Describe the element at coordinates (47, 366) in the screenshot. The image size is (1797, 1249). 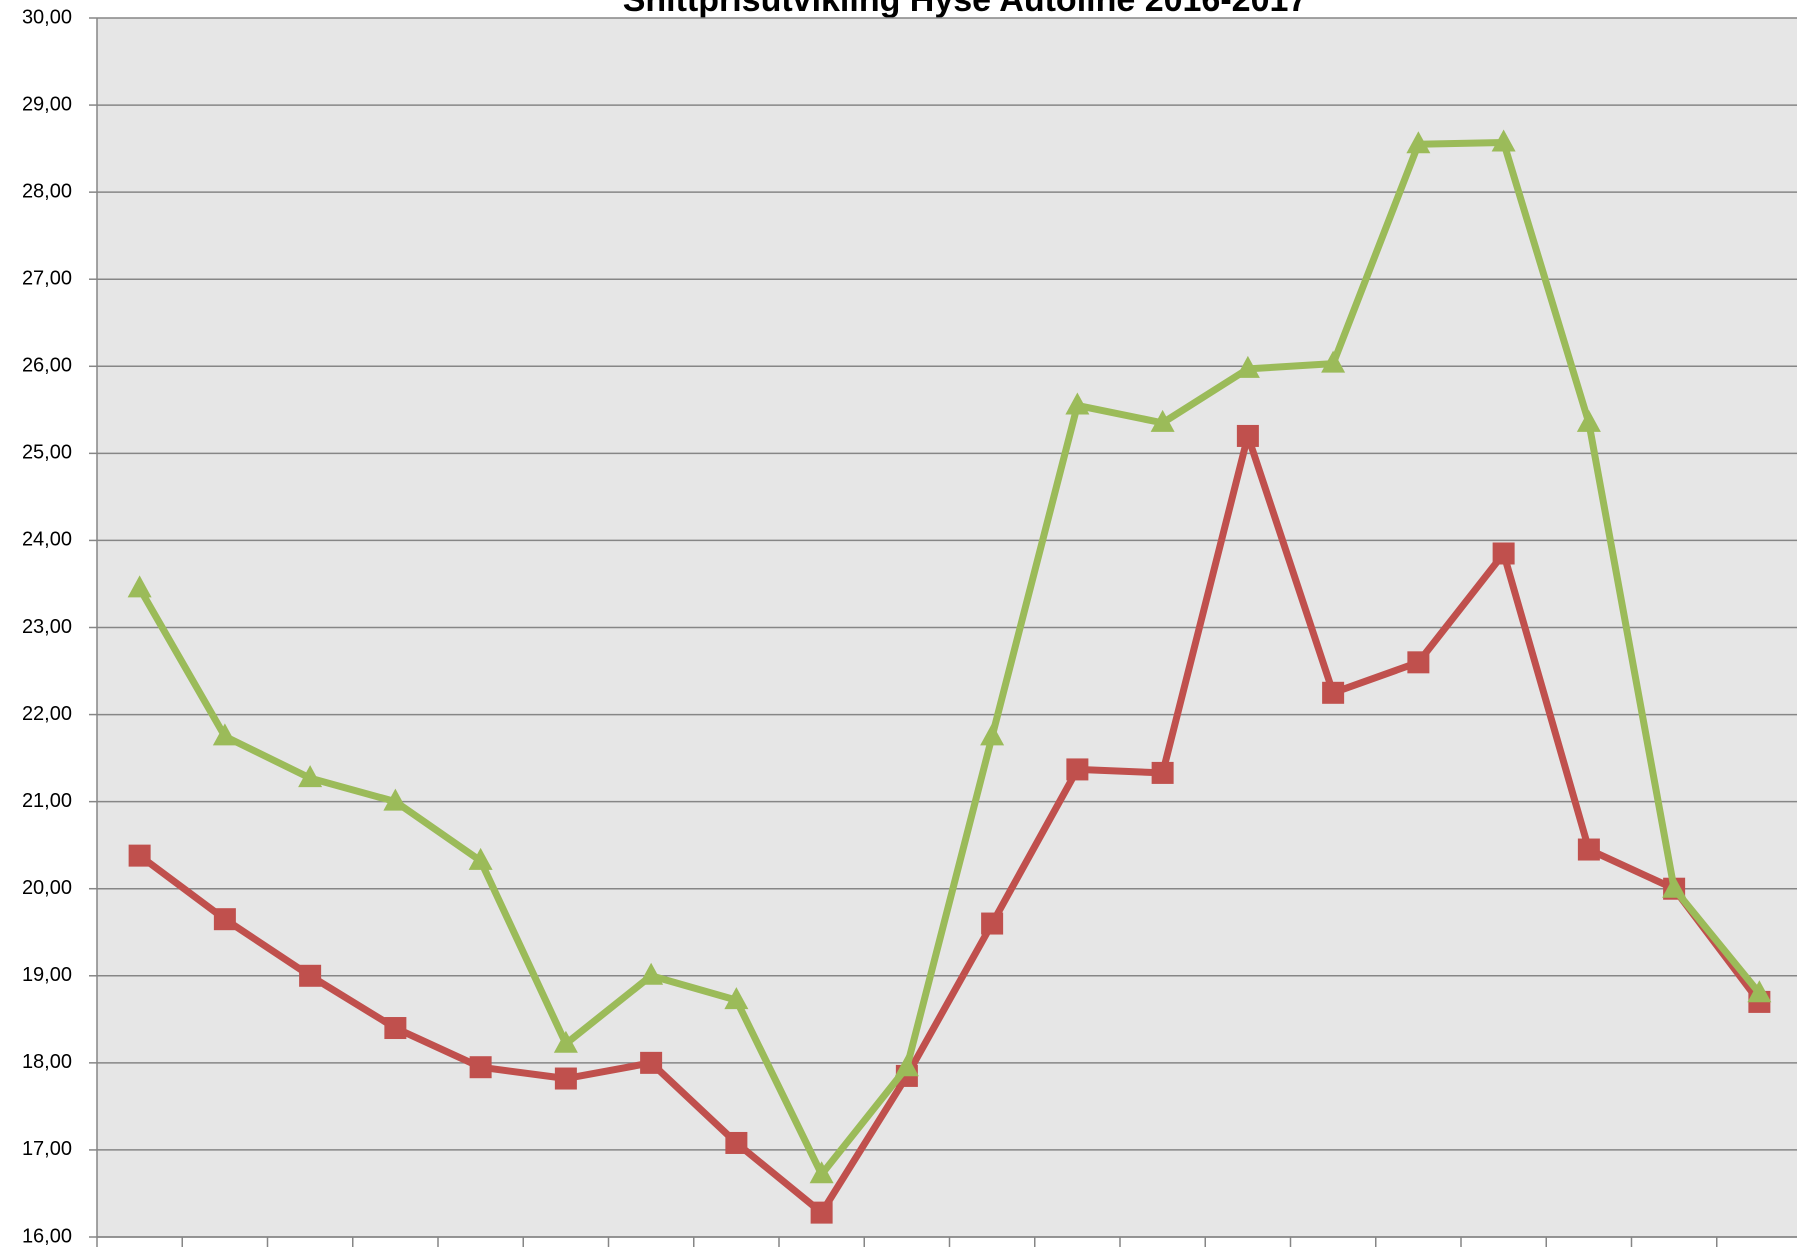
I see `y-tick-label: 26,00` at that location.